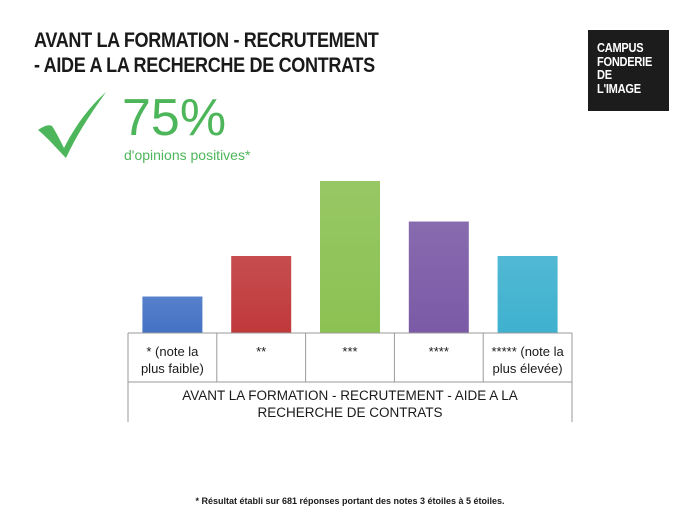 The image size is (700, 524). What do you see at coordinates (72, 125) in the screenshot?
I see `checkmark-icon` at bounding box center [72, 125].